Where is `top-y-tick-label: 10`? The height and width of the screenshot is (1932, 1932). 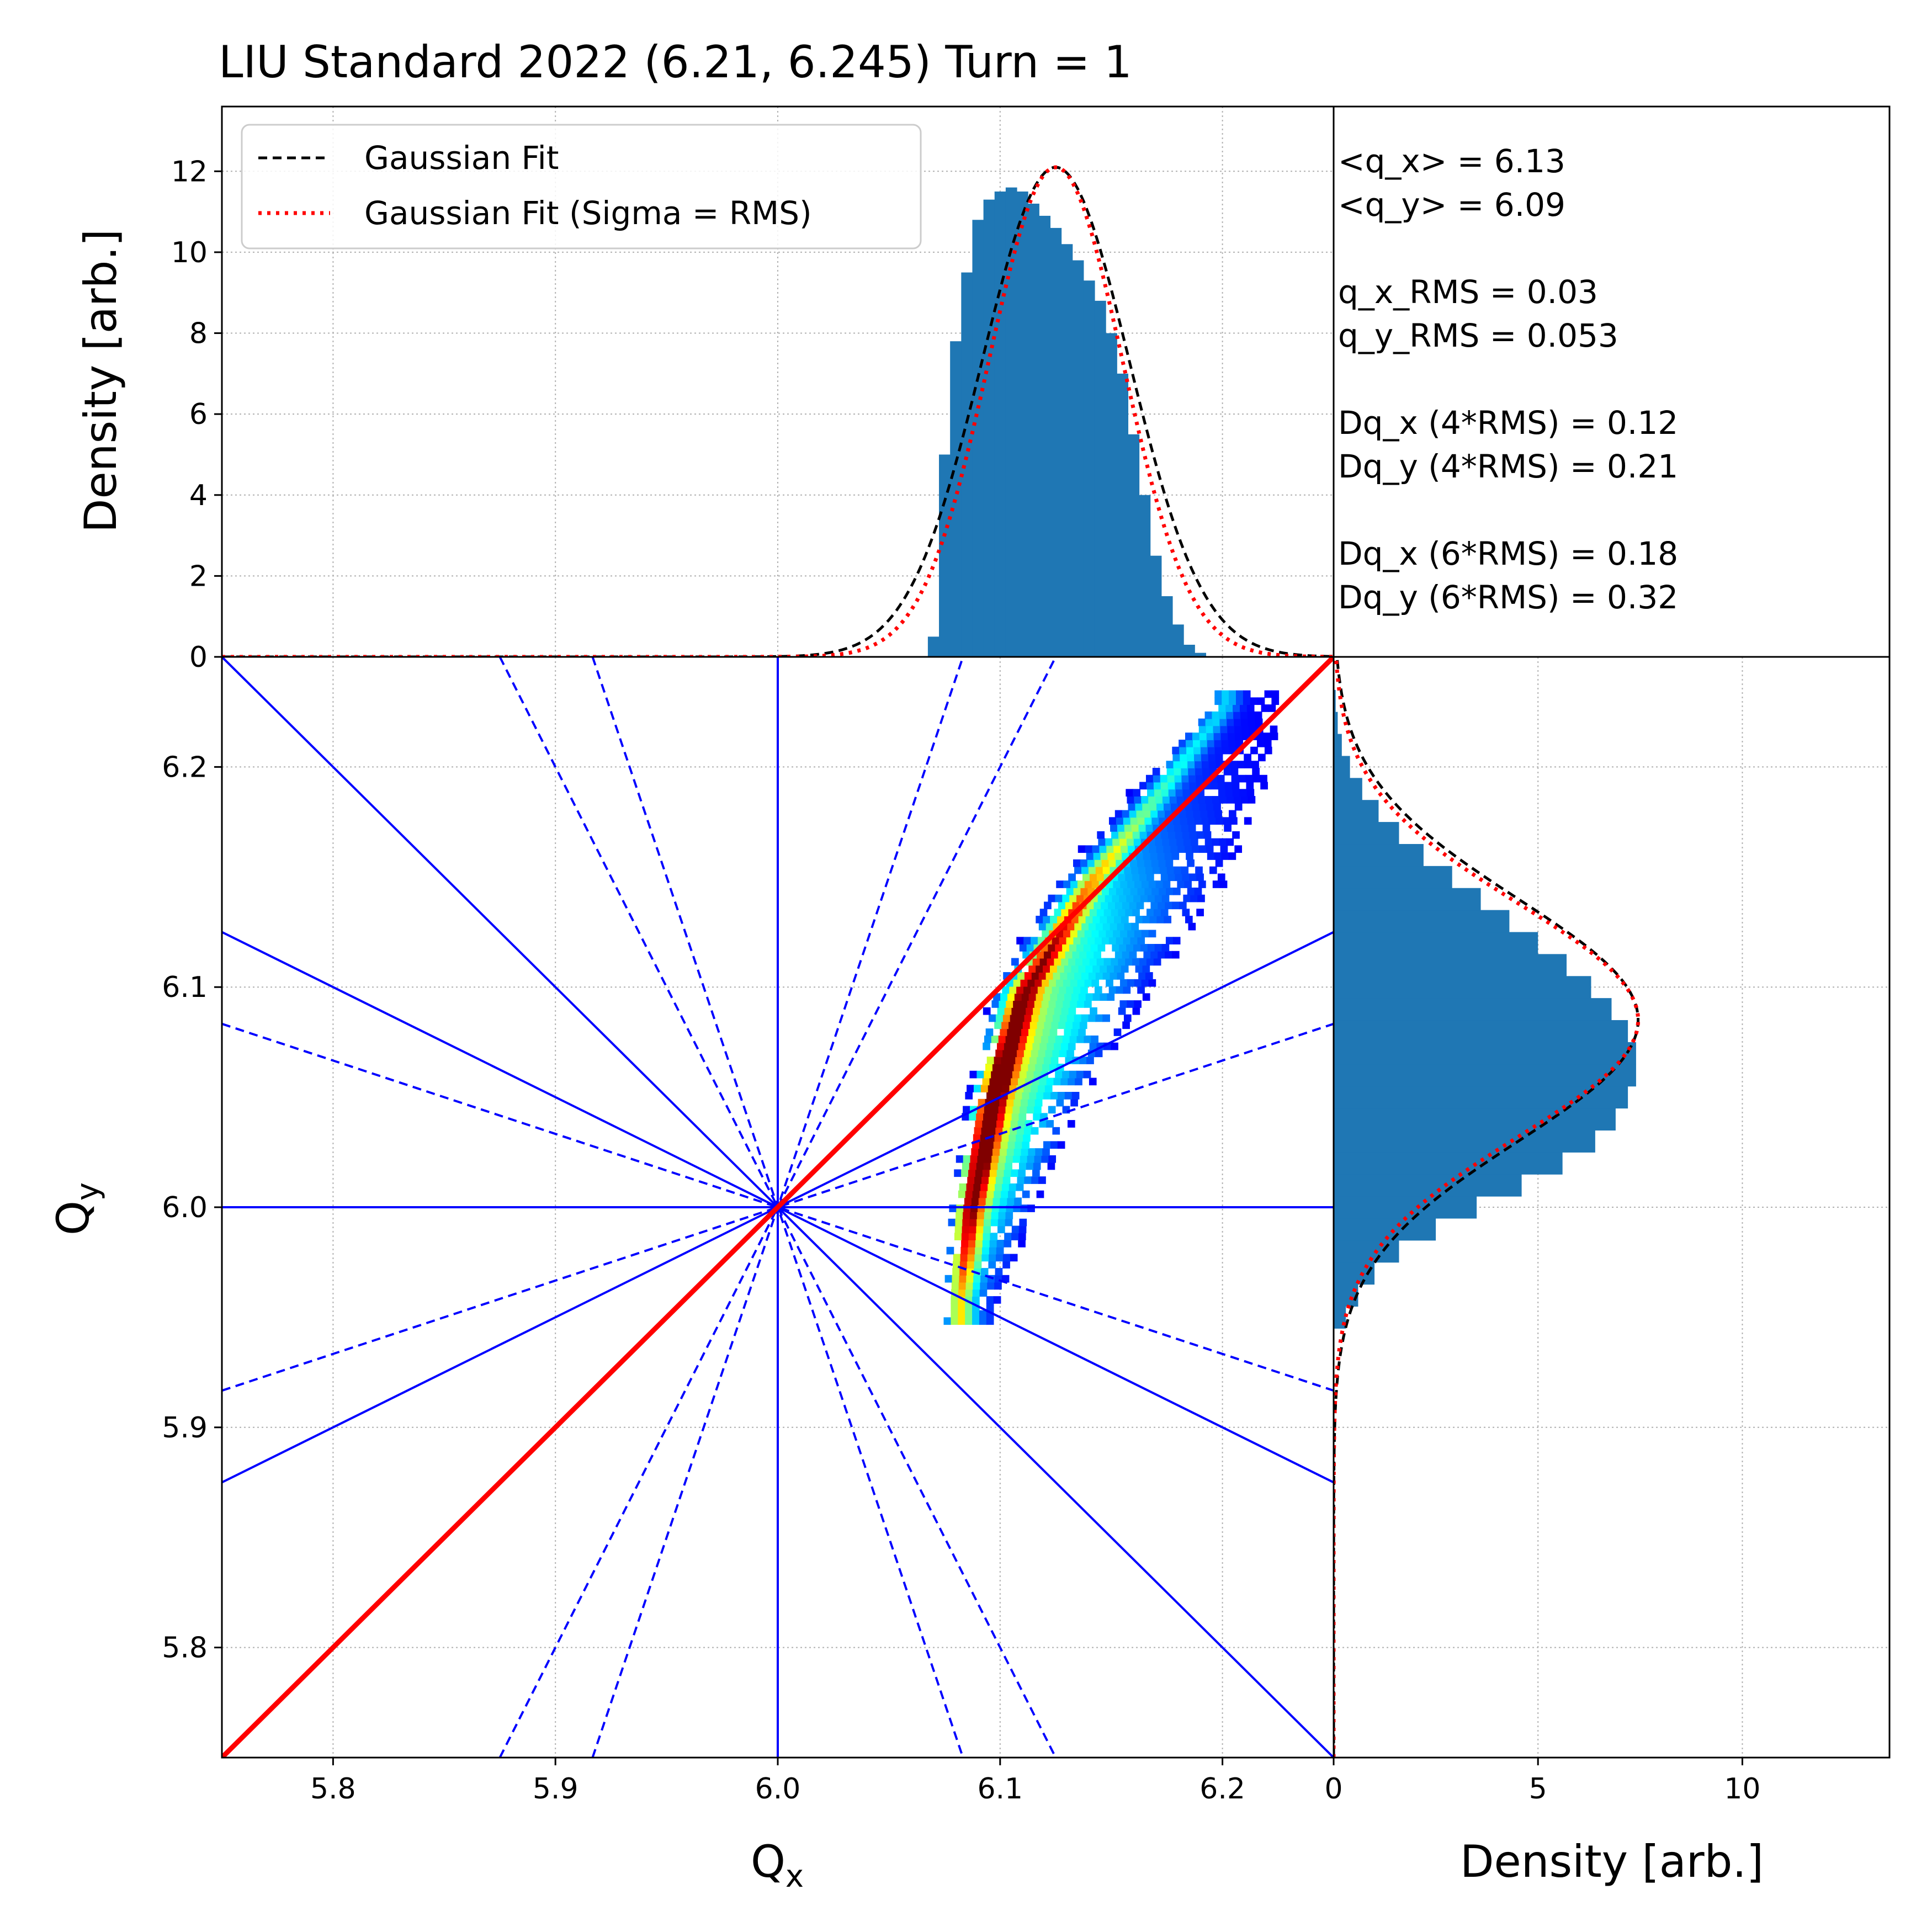
top-y-tick-label: 10 is located at coordinates (190, 253).